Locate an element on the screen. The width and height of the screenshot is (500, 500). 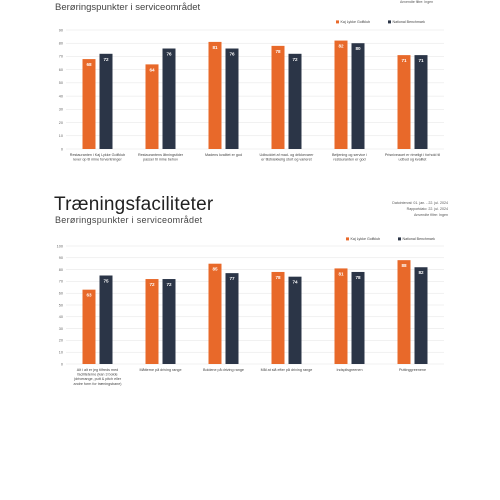
data-label: 77 is located at coordinates (232, 278).